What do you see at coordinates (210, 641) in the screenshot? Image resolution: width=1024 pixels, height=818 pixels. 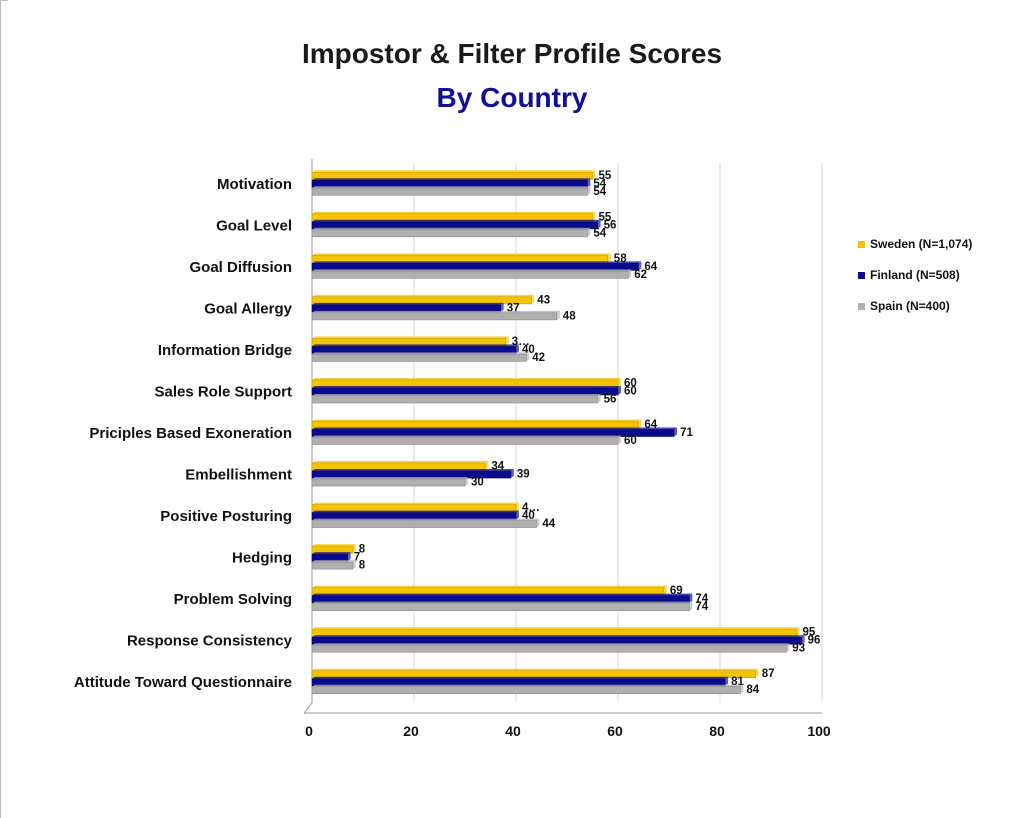 I see `y-category-label: Response Consistency` at bounding box center [210, 641].